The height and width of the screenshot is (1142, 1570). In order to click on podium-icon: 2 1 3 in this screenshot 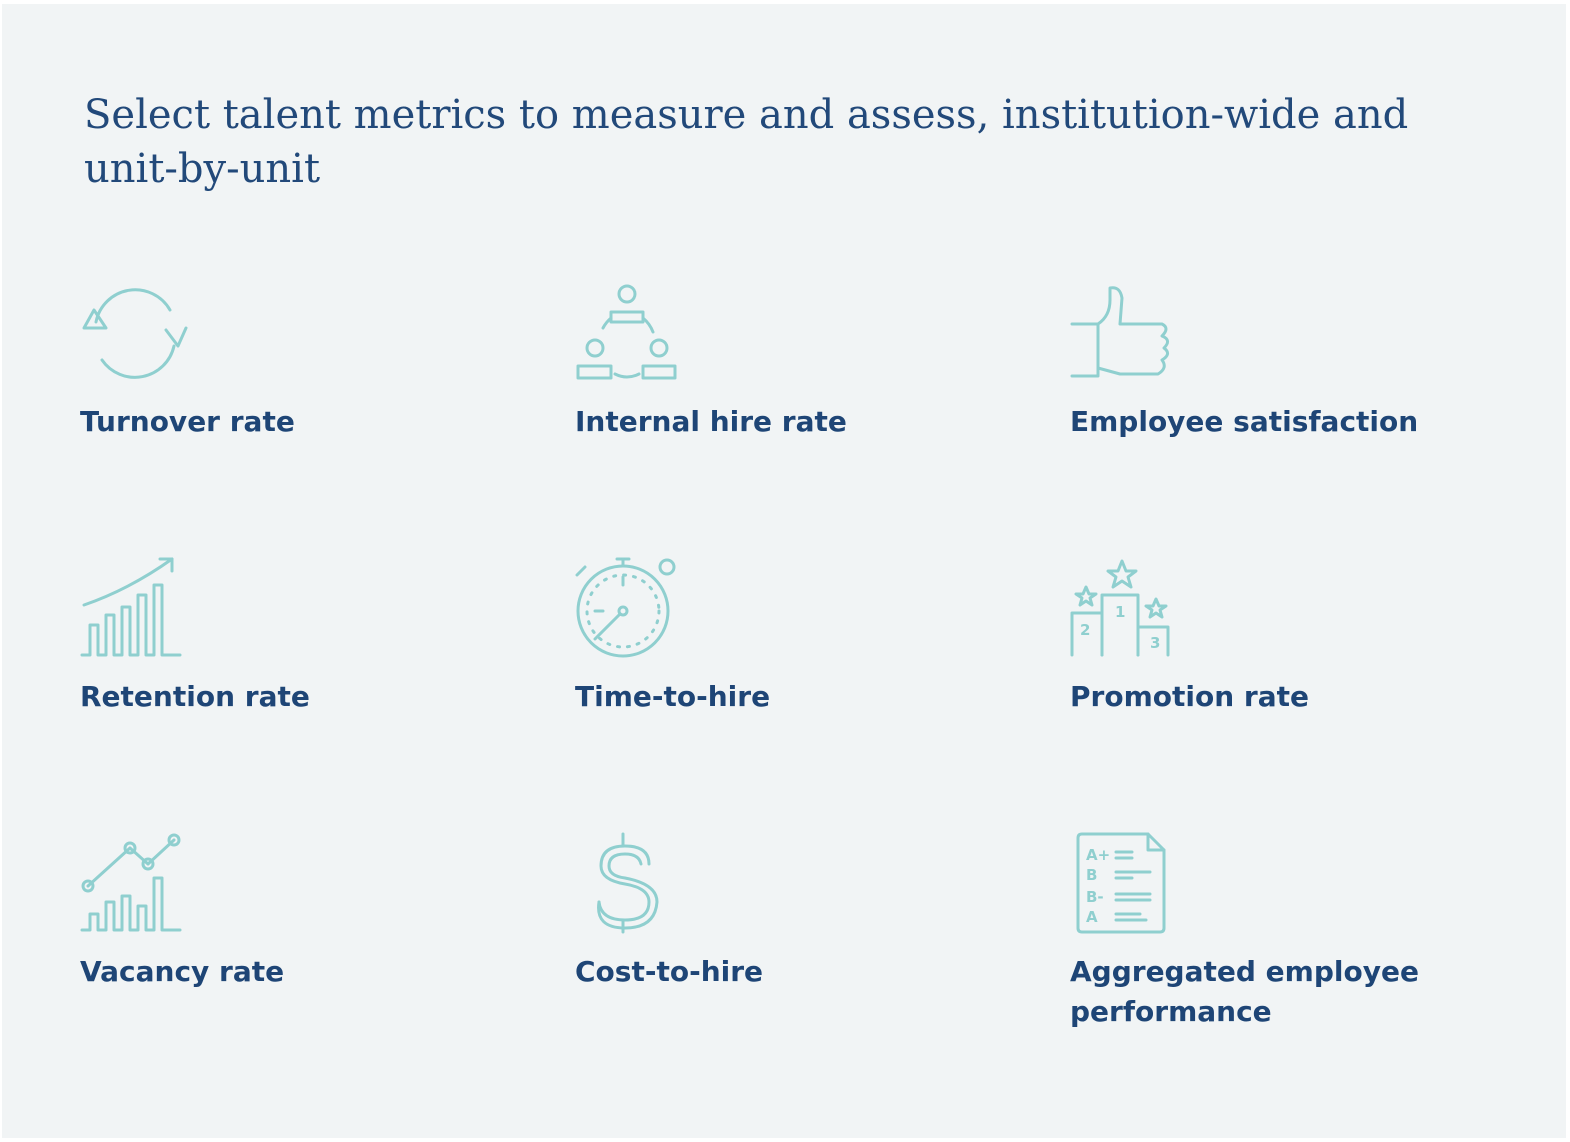, I will do `click(1120, 608)`.